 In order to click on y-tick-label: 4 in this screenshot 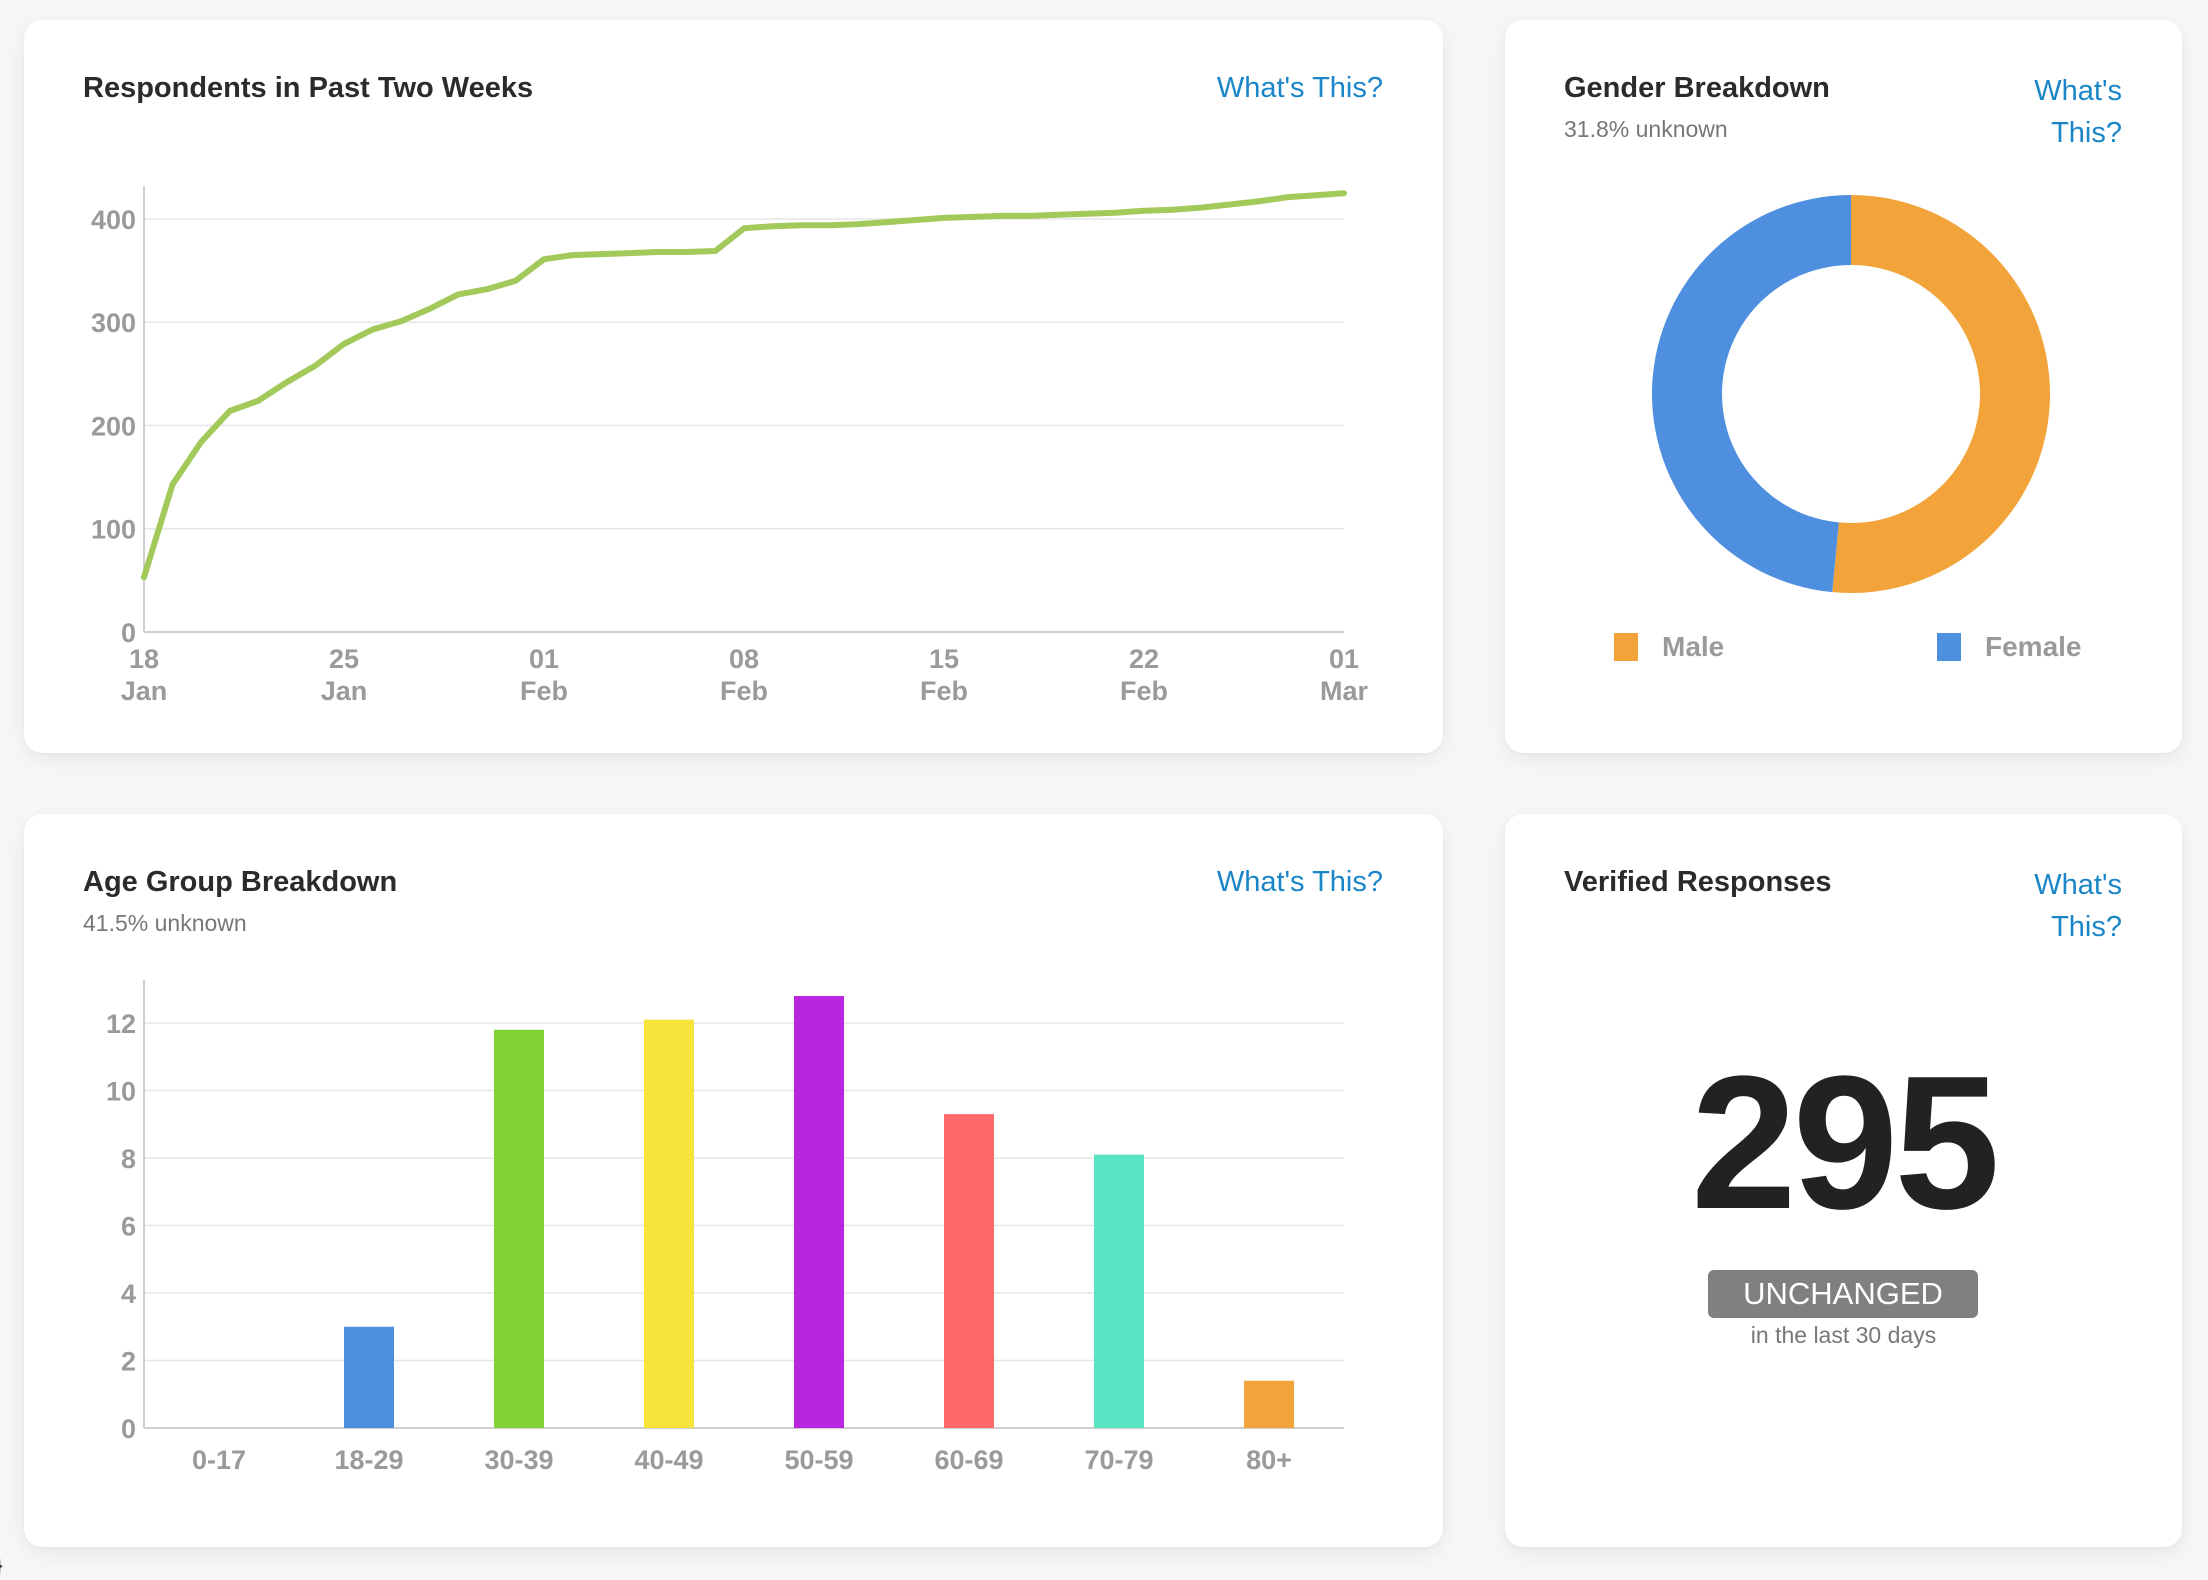, I will do `click(128, 1294)`.